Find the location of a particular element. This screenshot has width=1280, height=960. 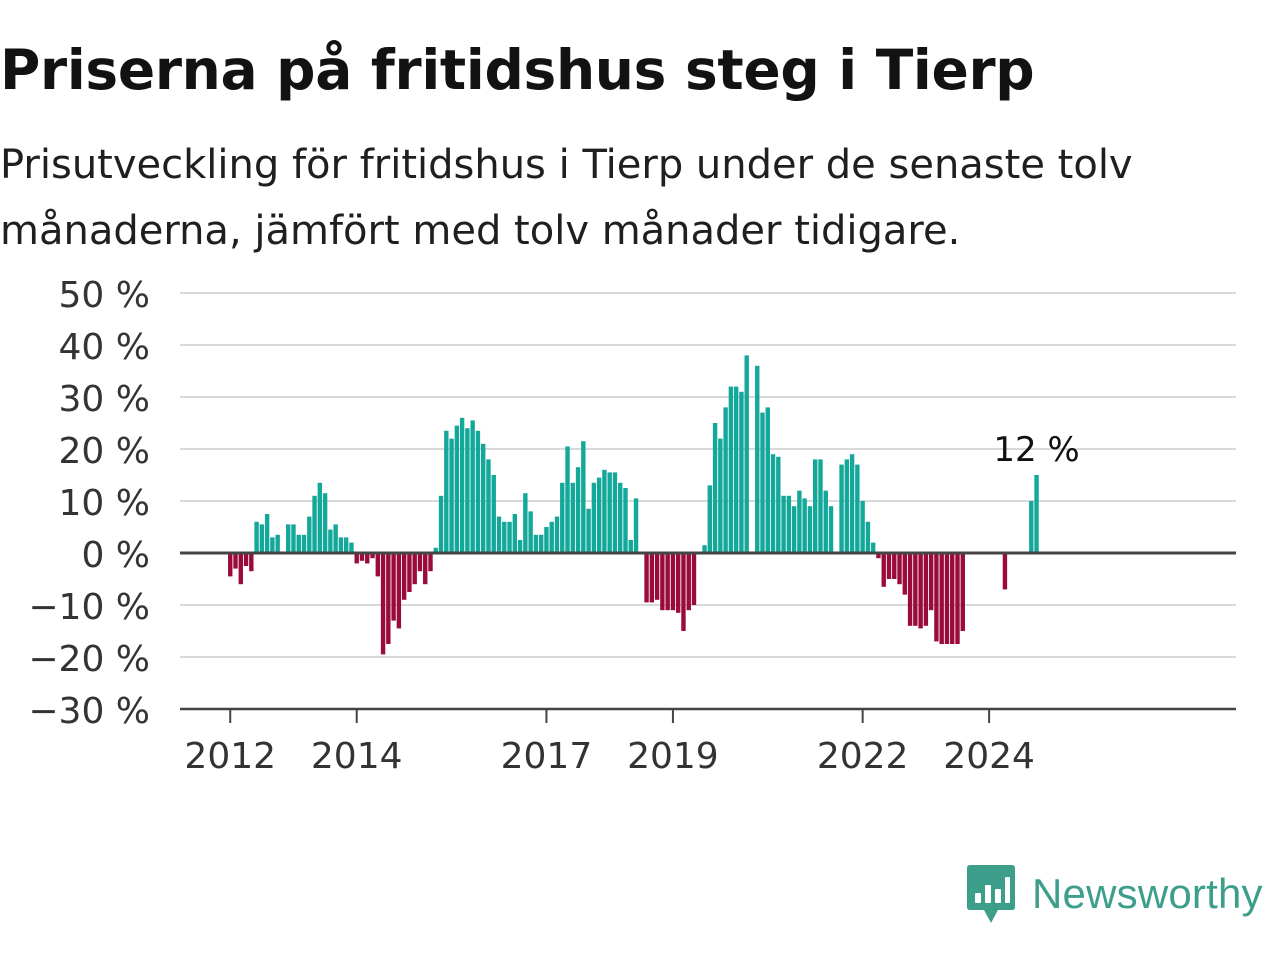

y-tick-label: 50 % is located at coordinates (104, 295).